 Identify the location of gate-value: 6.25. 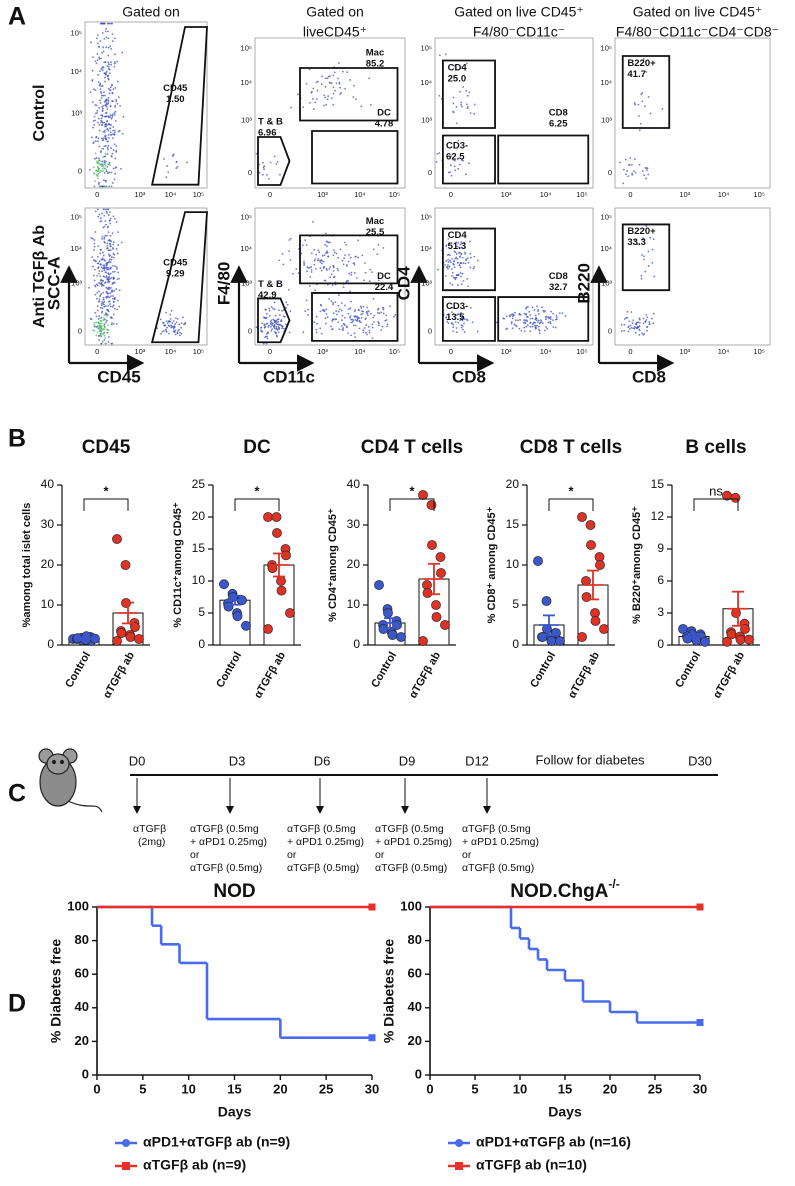
(558, 124).